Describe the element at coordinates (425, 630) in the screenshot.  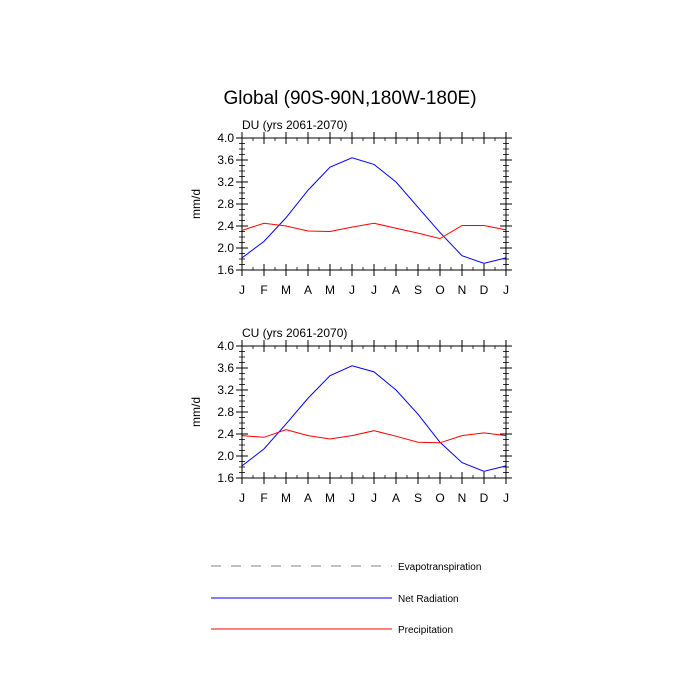
I see `legend-label: Precipitation` at that location.